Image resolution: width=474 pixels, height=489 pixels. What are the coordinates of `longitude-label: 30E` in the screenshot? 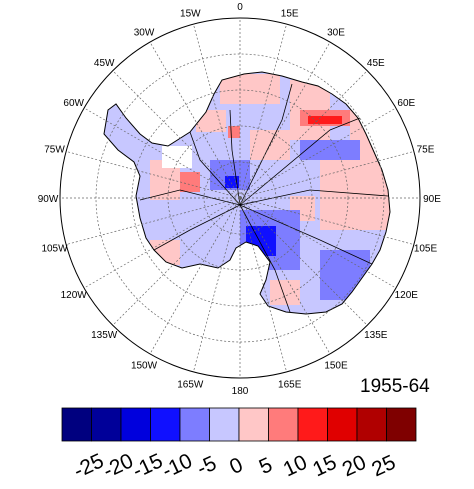 It's located at (336, 33).